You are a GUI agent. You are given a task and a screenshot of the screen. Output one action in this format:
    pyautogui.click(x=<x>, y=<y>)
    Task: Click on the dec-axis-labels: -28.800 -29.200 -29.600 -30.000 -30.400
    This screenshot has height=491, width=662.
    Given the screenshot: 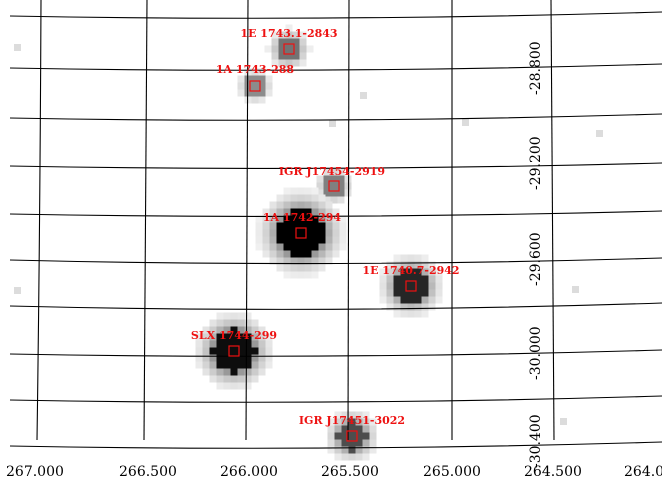 What is the action you would take?
    pyautogui.click(x=536, y=254)
    